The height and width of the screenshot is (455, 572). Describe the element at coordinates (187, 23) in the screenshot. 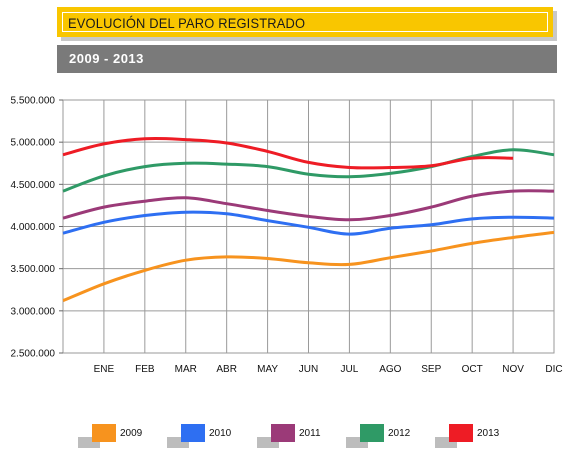

I see `chart-title: EVOLUCIÓN DEL PARO REGISTRADO` at that location.